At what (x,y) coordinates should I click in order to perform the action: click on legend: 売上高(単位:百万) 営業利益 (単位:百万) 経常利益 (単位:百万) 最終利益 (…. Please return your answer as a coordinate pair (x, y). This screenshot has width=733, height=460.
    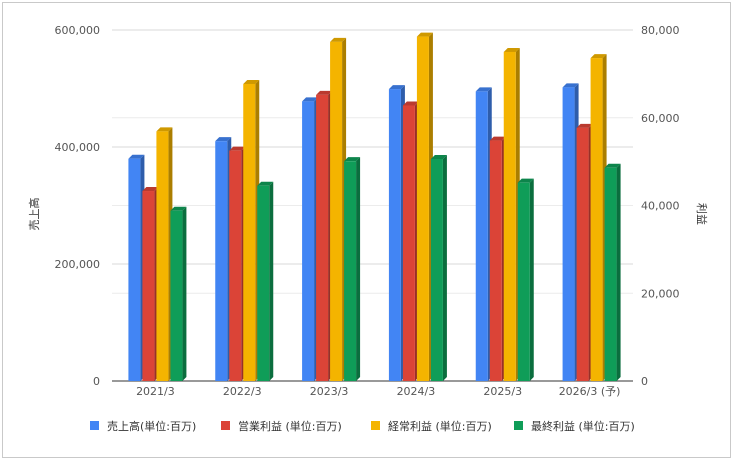
    Looking at the image, I should click on (362, 426).